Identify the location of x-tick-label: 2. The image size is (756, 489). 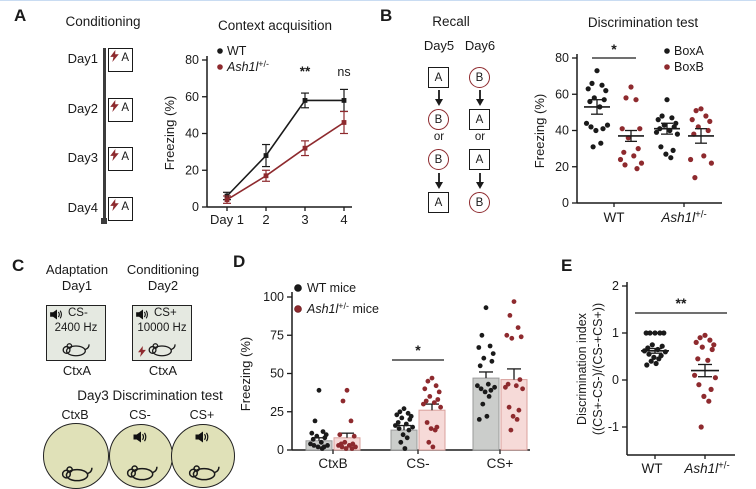
(265, 219).